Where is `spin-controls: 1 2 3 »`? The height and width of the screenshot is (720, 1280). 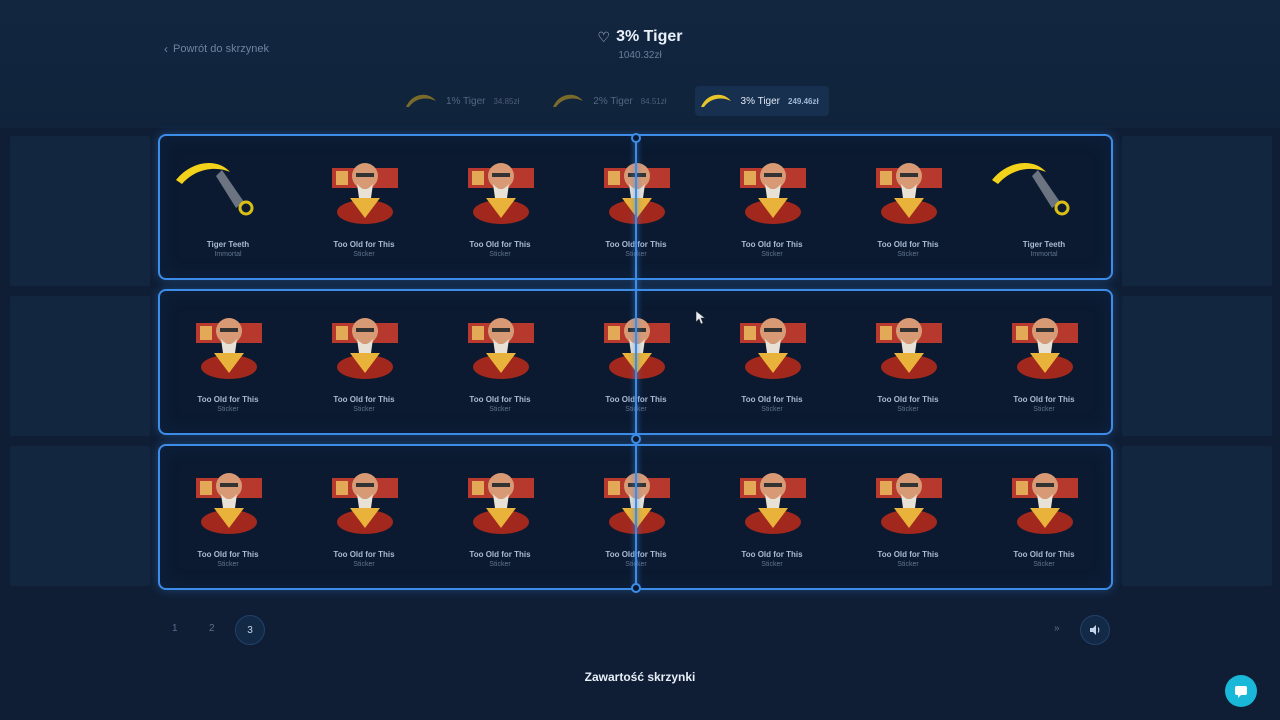 spin-controls: 1 2 3 » is located at coordinates (640, 631).